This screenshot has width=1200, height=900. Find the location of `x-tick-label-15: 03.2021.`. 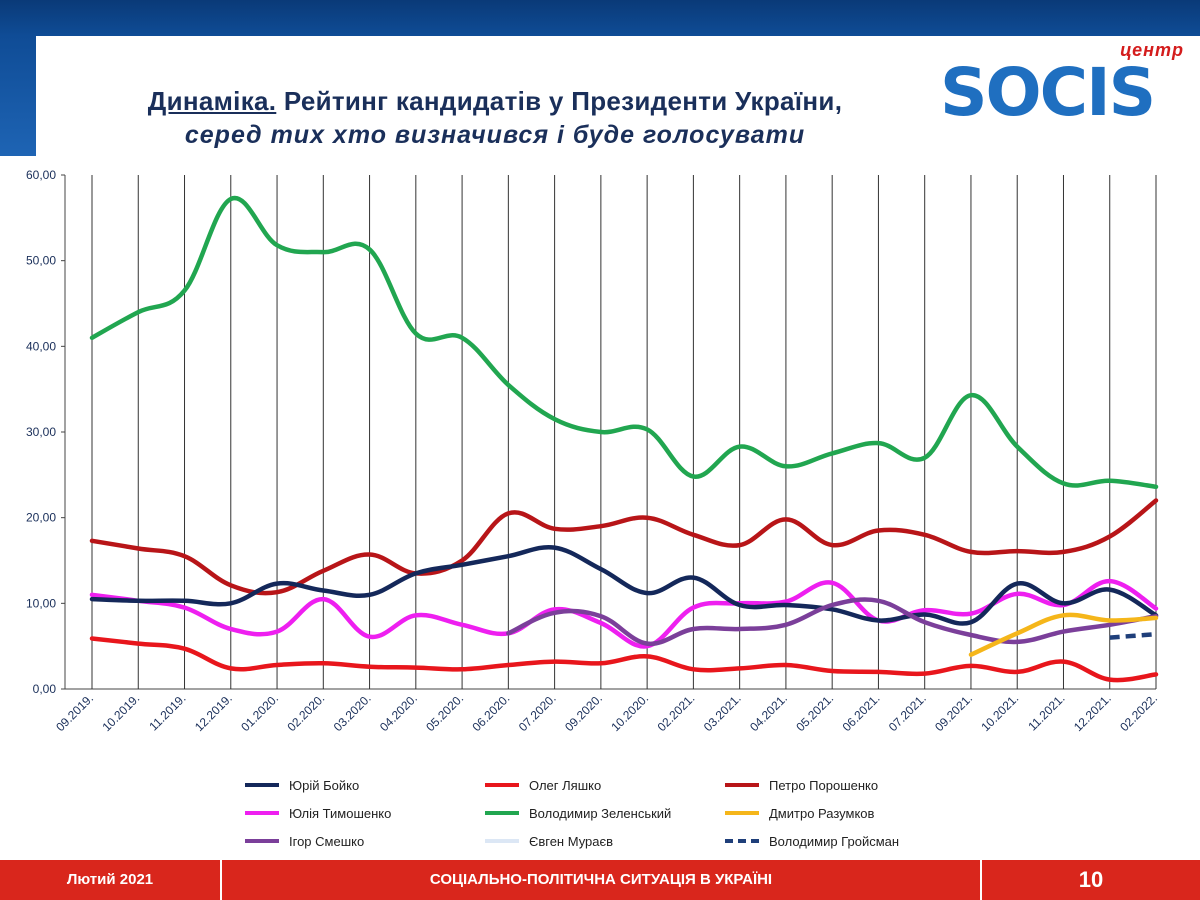

x-tick-label-15: 03.2021. is located at coordinates (722, 712).